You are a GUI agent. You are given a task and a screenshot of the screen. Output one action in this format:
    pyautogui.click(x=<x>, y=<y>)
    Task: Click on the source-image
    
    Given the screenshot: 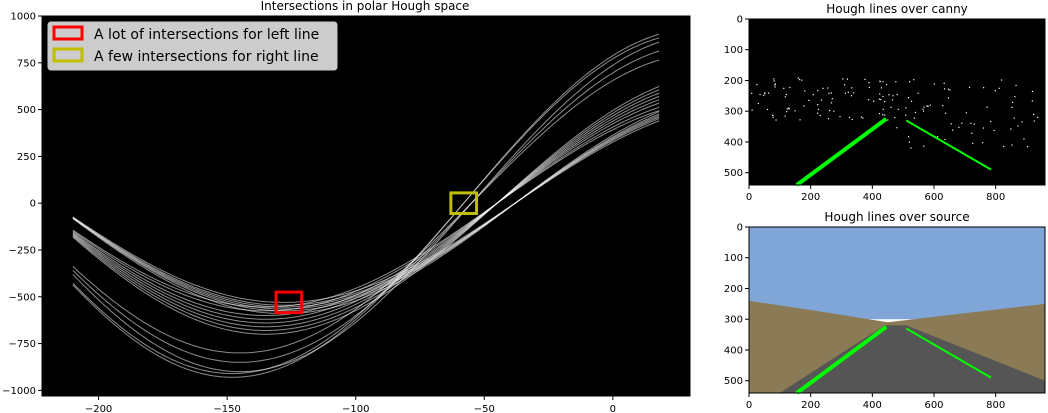 What is the action you would take?
    pyautogui.click(x=897, y=310)
    